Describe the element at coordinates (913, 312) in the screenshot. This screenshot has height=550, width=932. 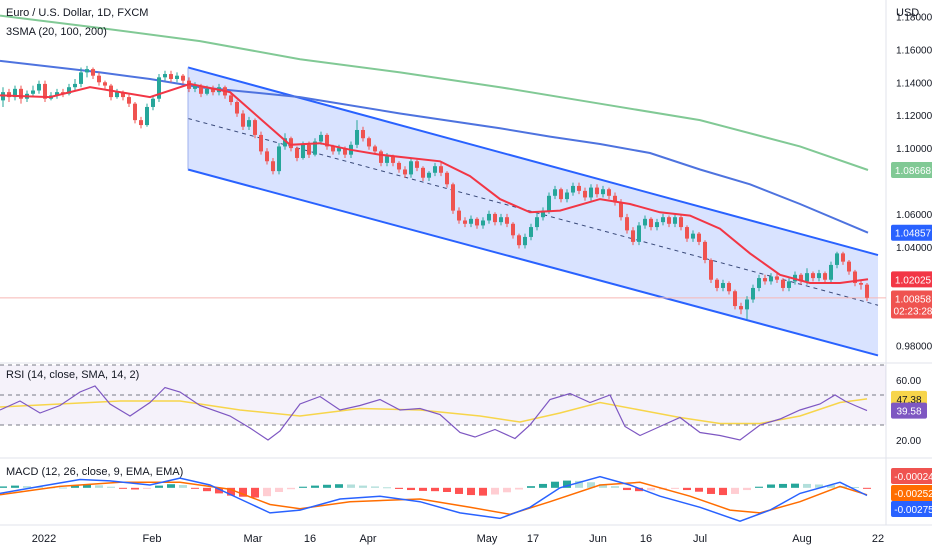
I see `countdown-label: 02:23:28` at that location.